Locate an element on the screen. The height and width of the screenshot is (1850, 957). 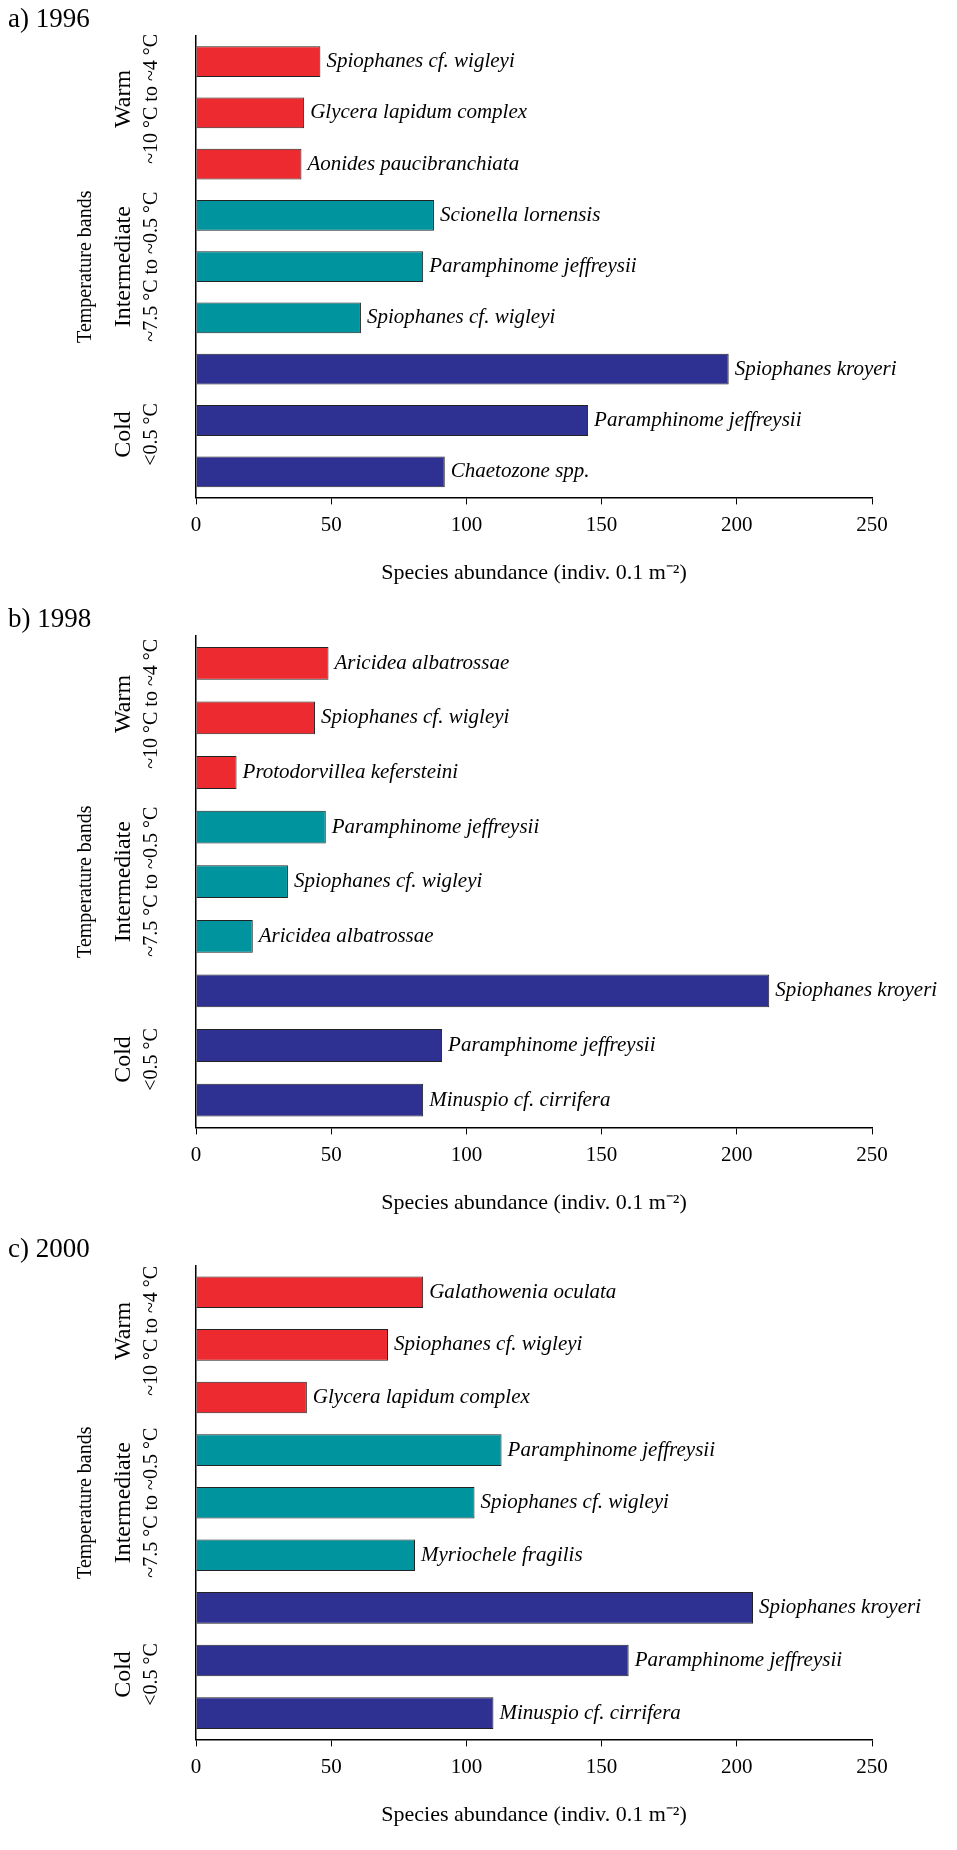
category-label: Galathowenia oculata is located at coordinates (523, 1290).